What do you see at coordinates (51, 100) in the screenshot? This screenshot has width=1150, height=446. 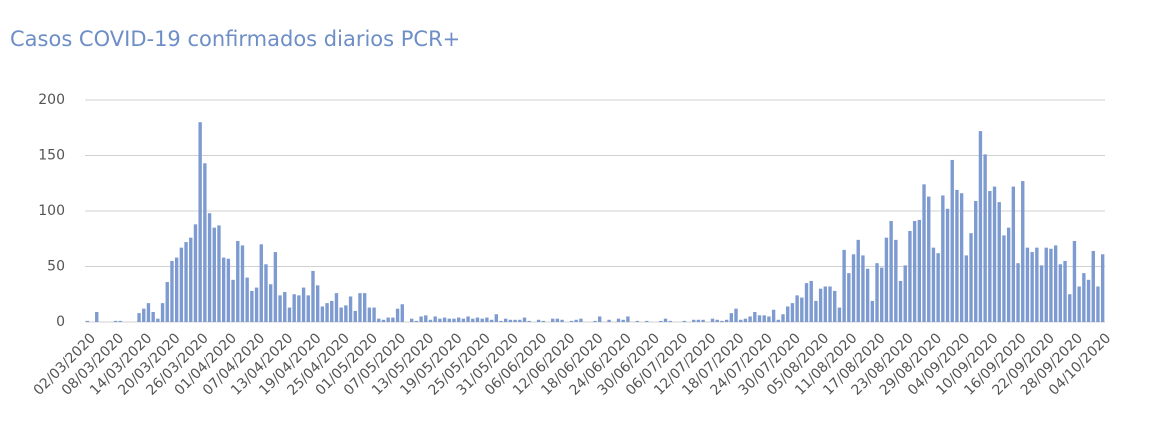 I see `y-tick-label: 200` at bounding box center [51, 100].